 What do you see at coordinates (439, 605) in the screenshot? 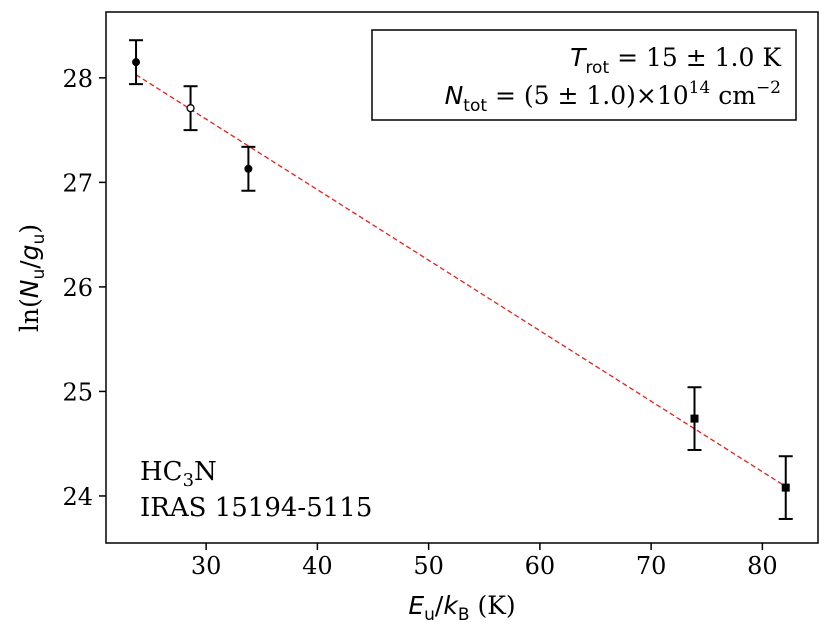
I see `xlabel-slash: /` at bounding box center [439, 605].